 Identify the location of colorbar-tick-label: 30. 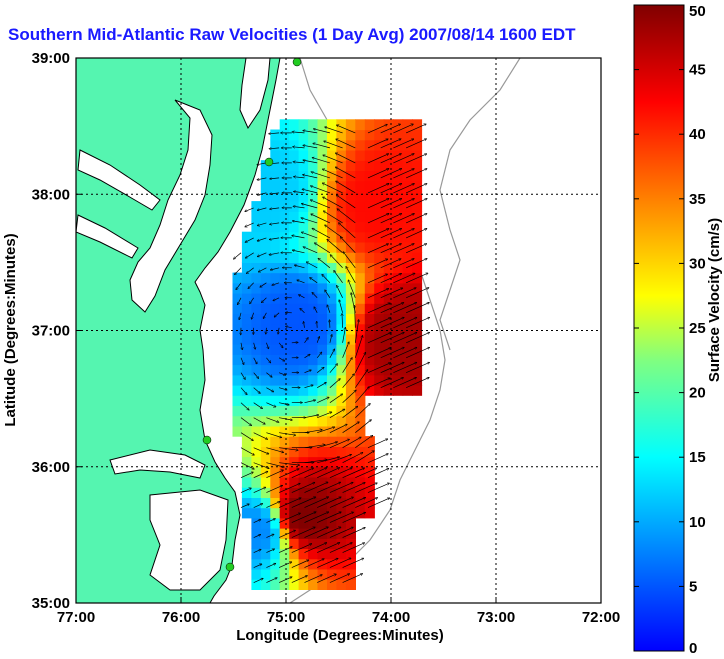
(697, 263).